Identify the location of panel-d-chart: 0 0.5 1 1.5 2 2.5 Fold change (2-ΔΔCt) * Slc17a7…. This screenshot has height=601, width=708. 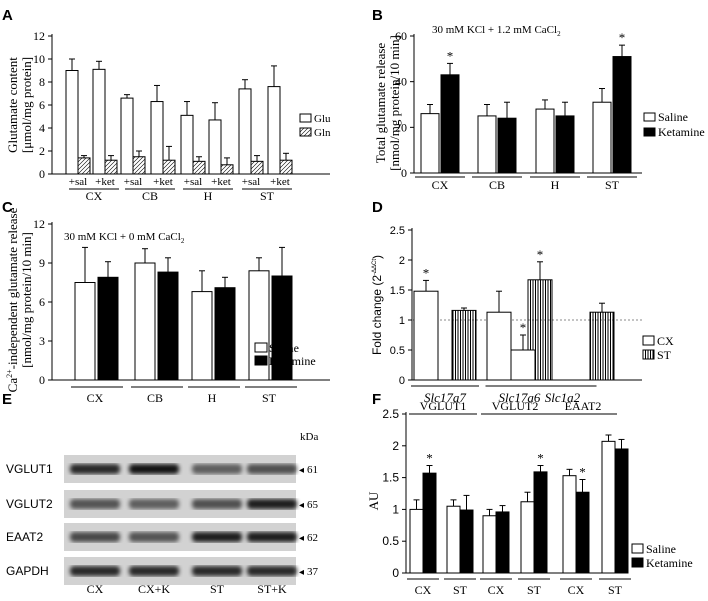
(522, 315).